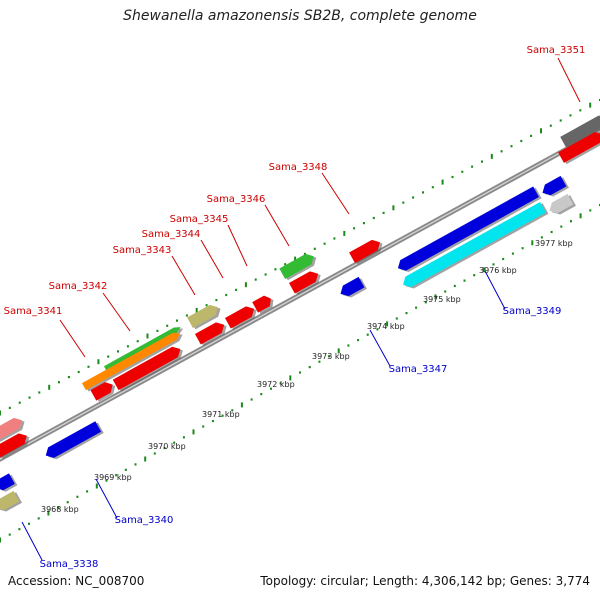  What do you see at coordinates (418, 369) in the screenshot?
I see `gene-label-reverse: Sama_3347` at bounding box center [418, 369].